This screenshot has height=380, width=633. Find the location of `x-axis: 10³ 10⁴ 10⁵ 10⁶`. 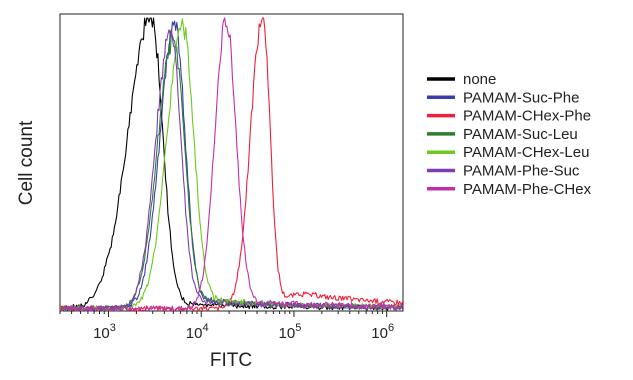

x-axis: 10³ 10⁴ 10⁵ 10⁶ is located at coordinates (226, 326).